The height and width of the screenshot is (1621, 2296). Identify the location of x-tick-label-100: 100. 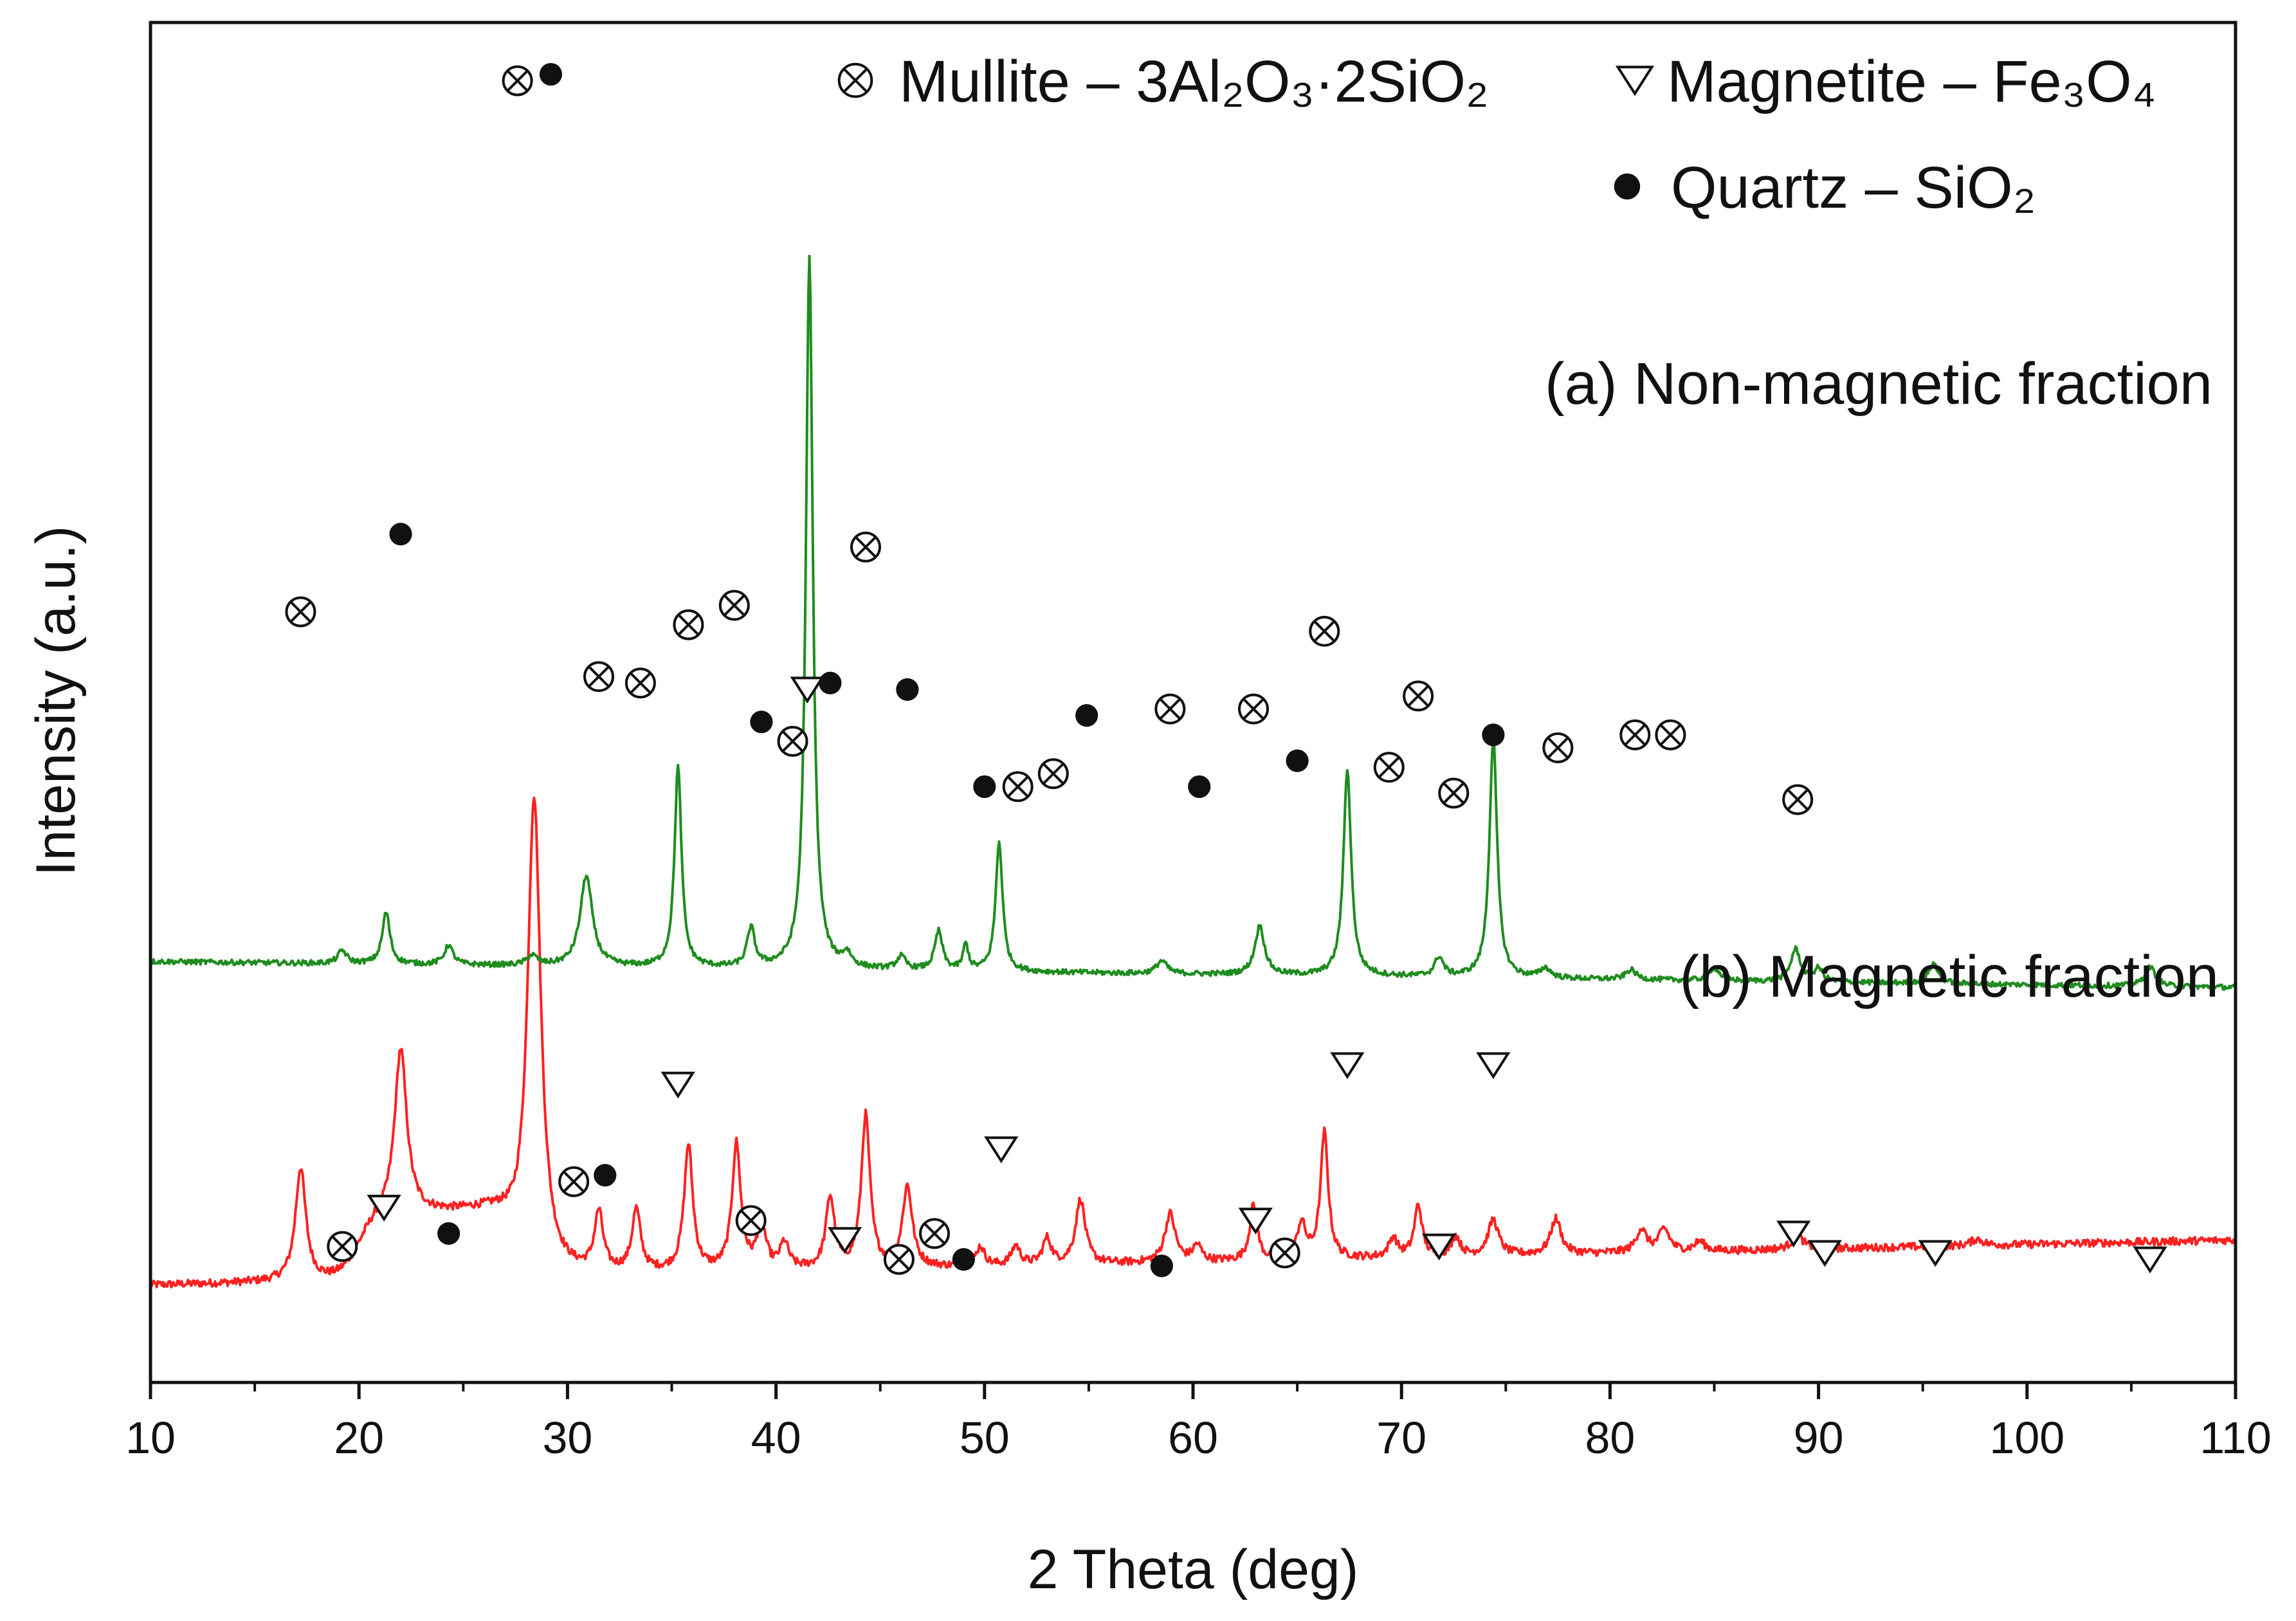
(2026, 1438).